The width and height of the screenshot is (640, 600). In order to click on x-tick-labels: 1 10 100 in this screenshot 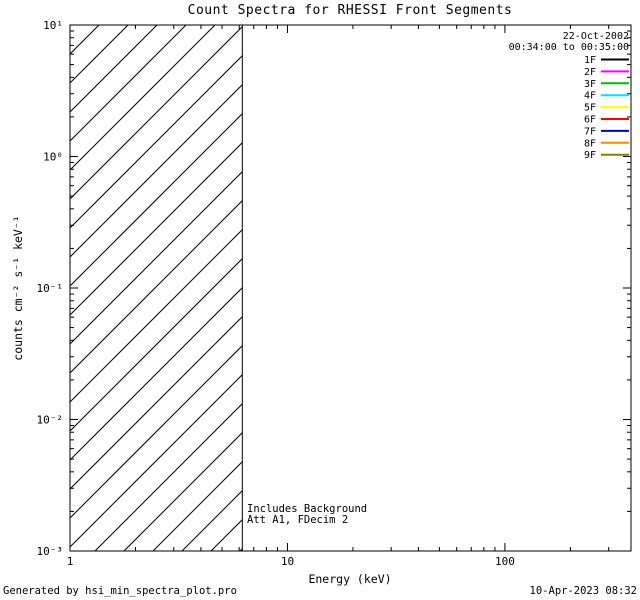, I will do `click(291, 561)`.